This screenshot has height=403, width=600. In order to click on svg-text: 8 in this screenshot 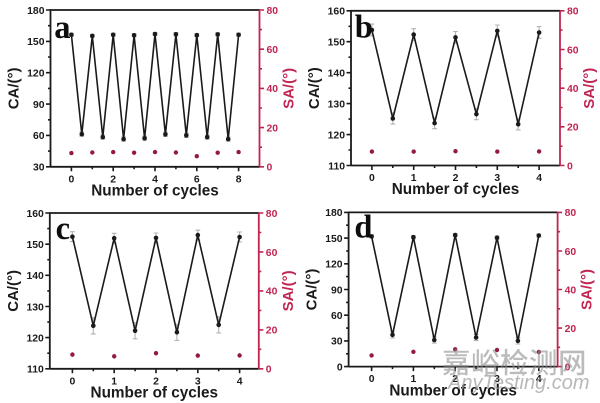, I will do `click(239, 179)`.